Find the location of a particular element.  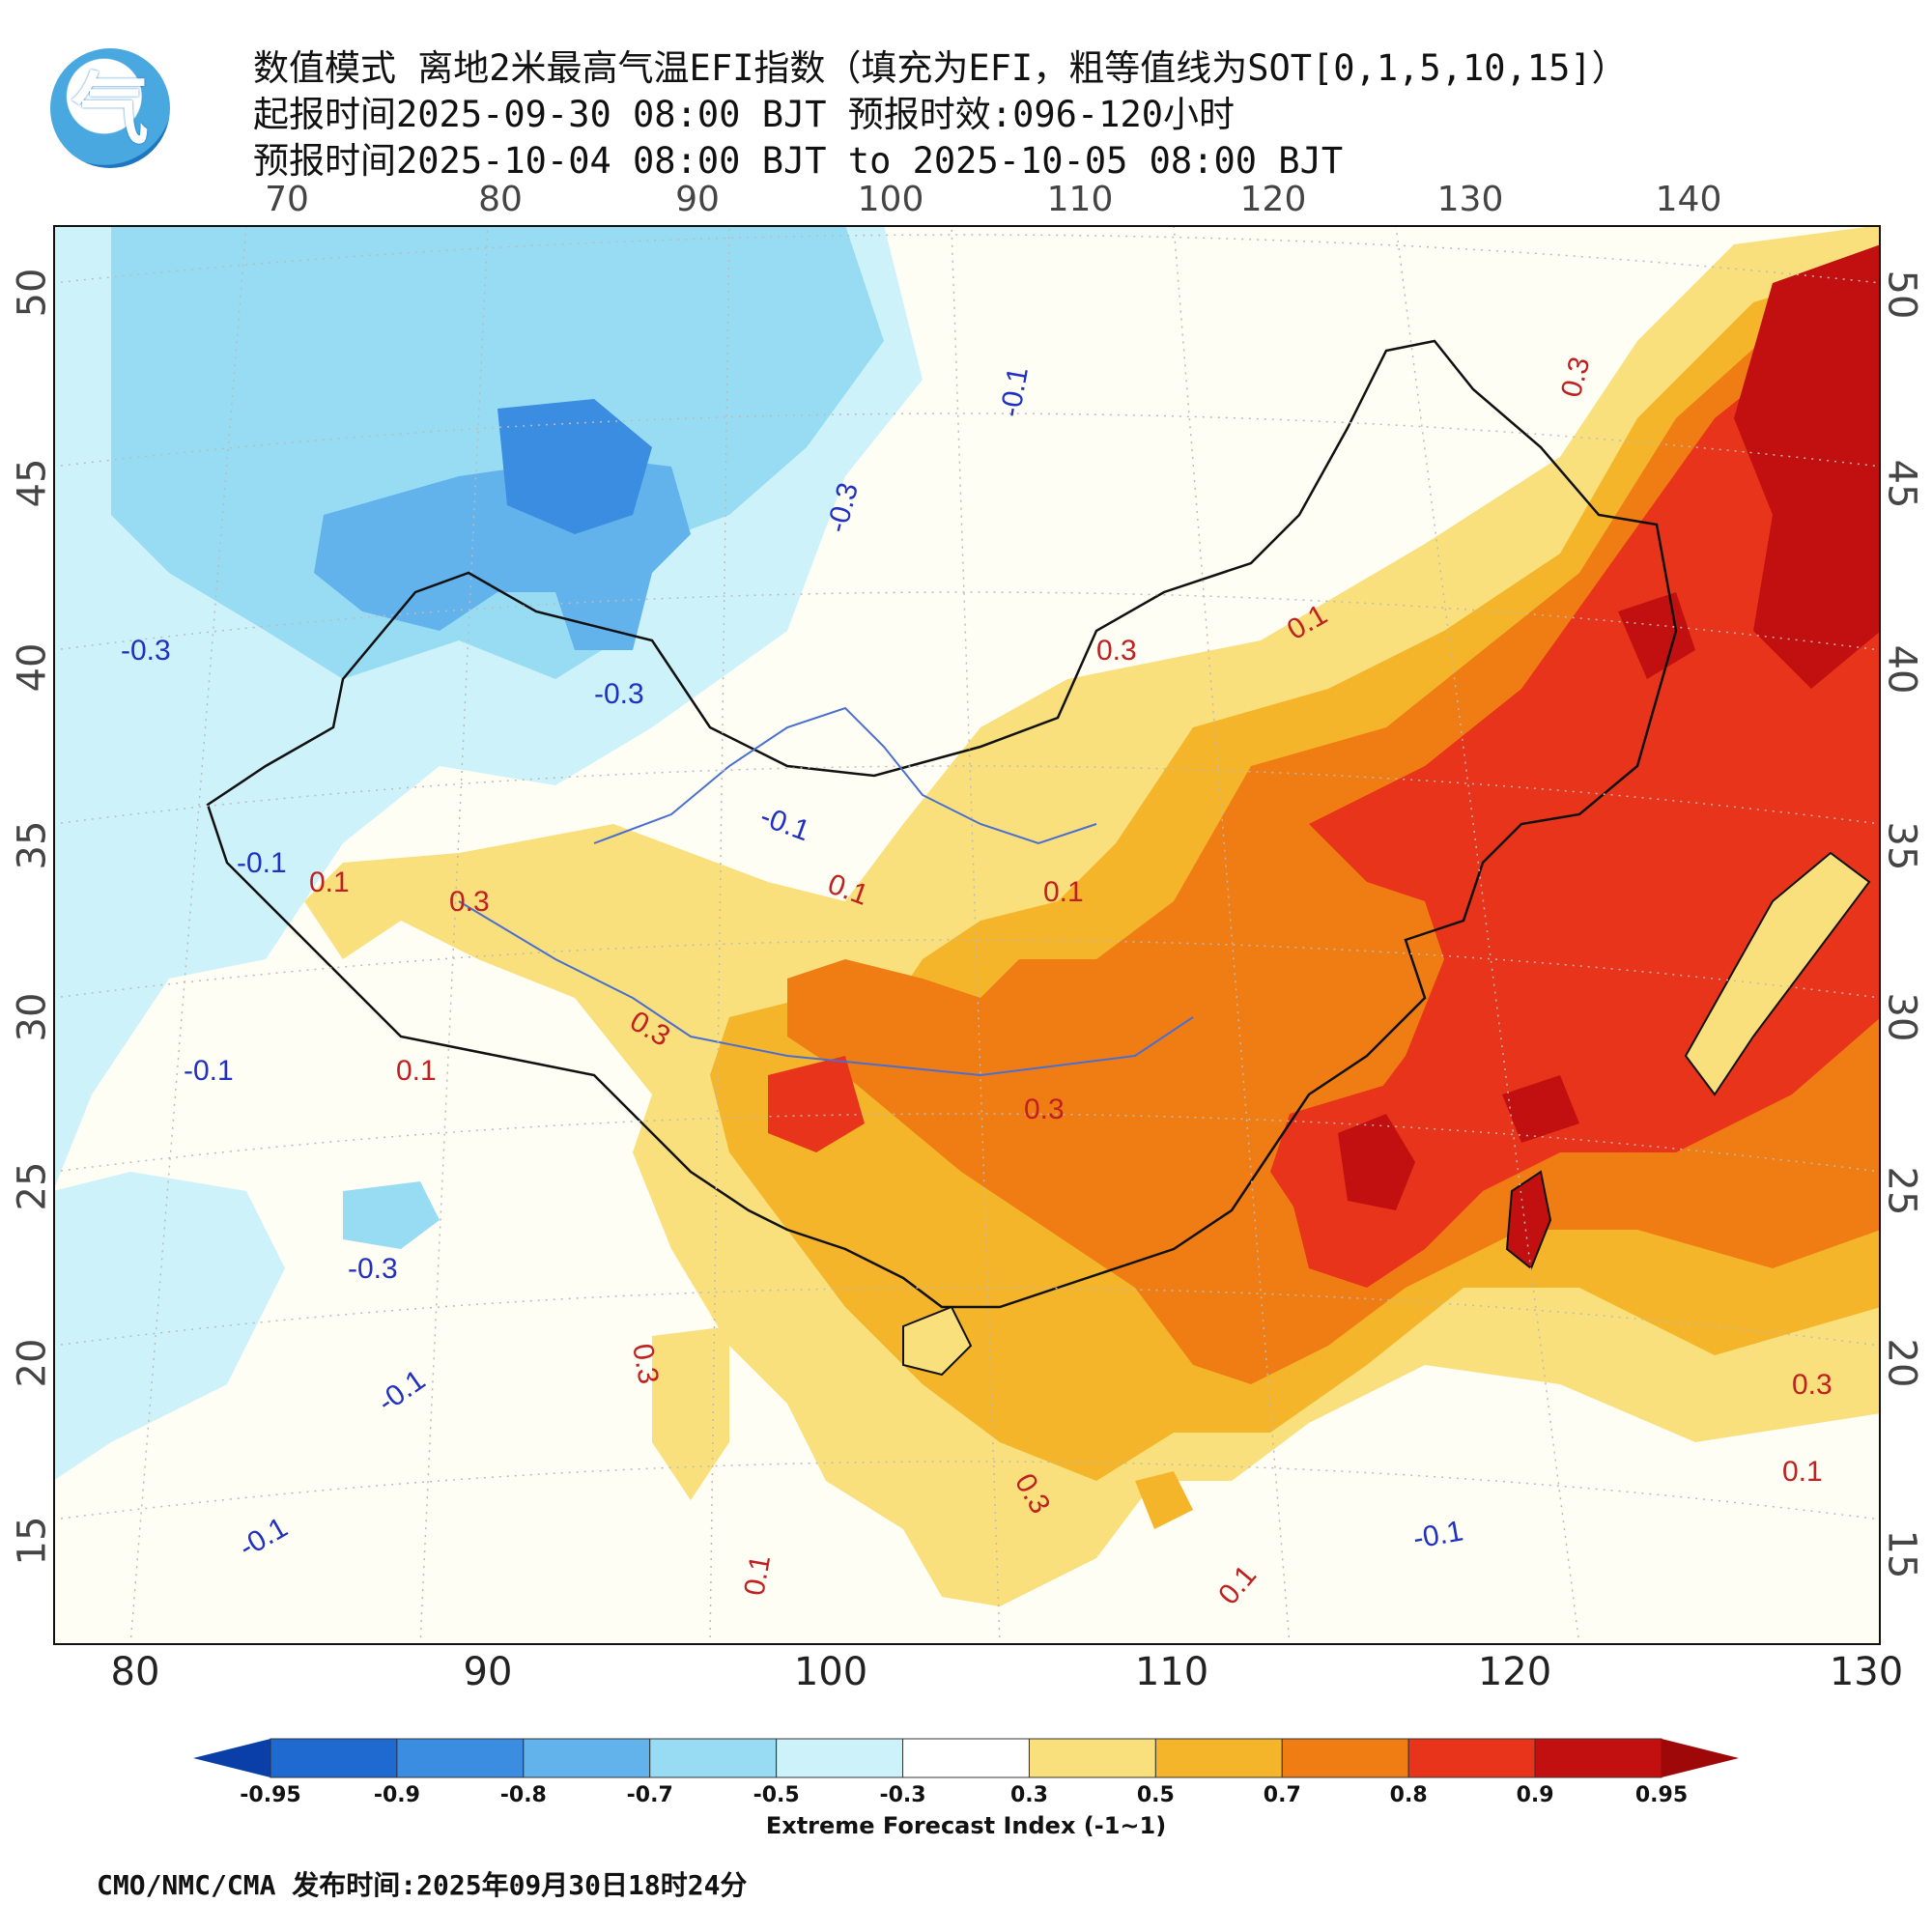

efi-region-cold-mid is located at coordinates (497, 452).